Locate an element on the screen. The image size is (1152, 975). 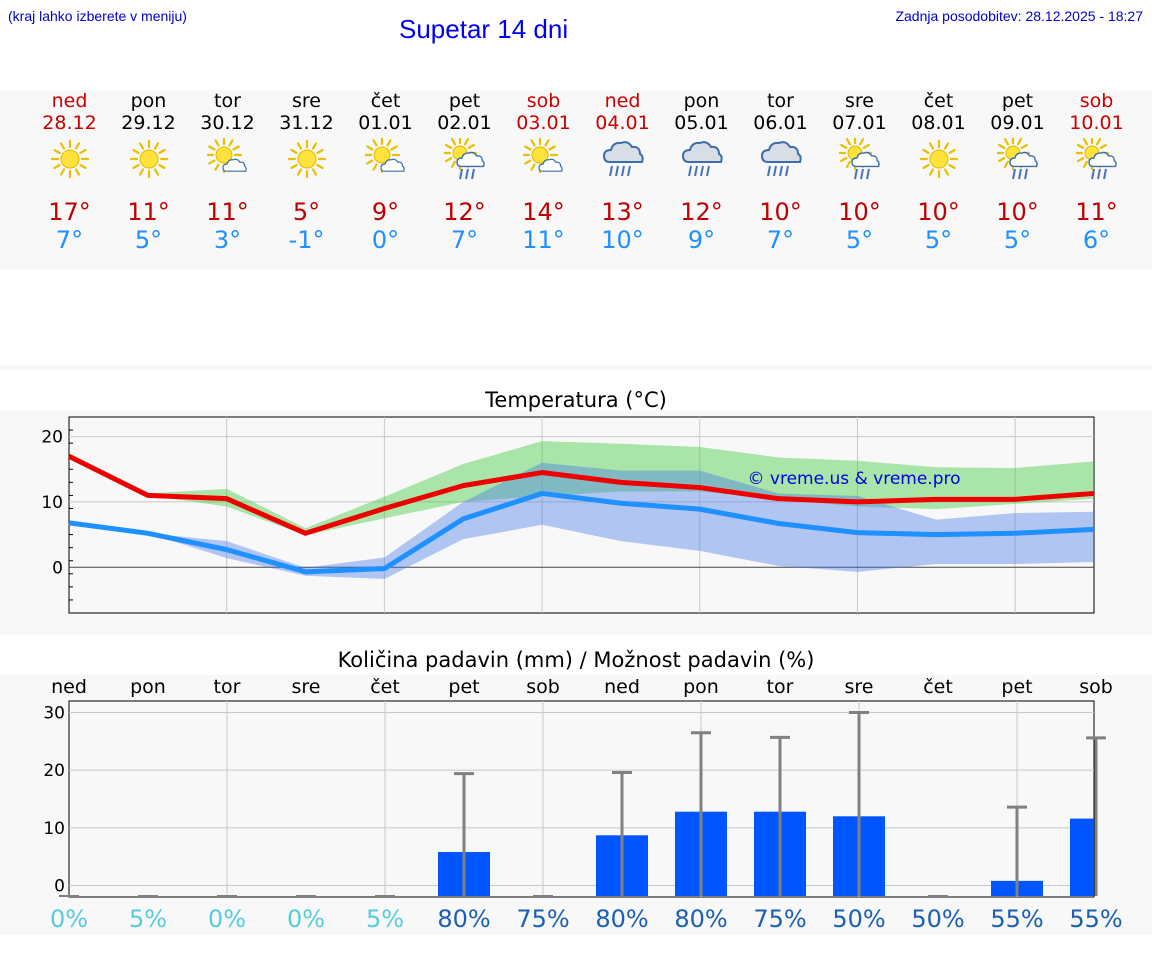
day-date: 29.12 is located at coordinates (148, 123).